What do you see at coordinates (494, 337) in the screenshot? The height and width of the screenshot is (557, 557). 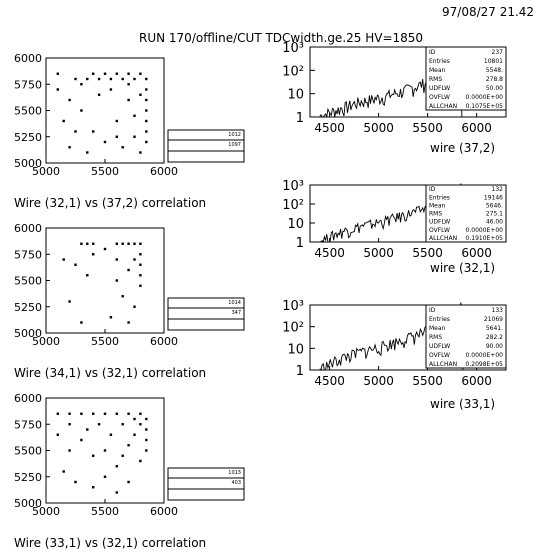 I see `stats-value: 282.2` at bounding box center [494, 337].